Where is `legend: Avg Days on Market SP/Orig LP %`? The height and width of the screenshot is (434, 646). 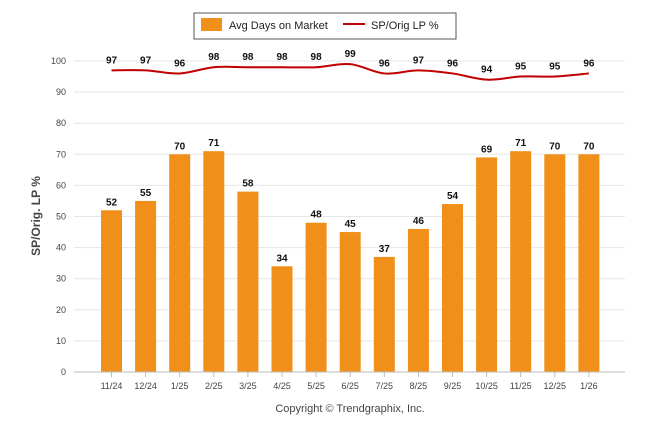 legend: Avg Days on Market SP/Orig LP % is located at coordinates (325, 26).